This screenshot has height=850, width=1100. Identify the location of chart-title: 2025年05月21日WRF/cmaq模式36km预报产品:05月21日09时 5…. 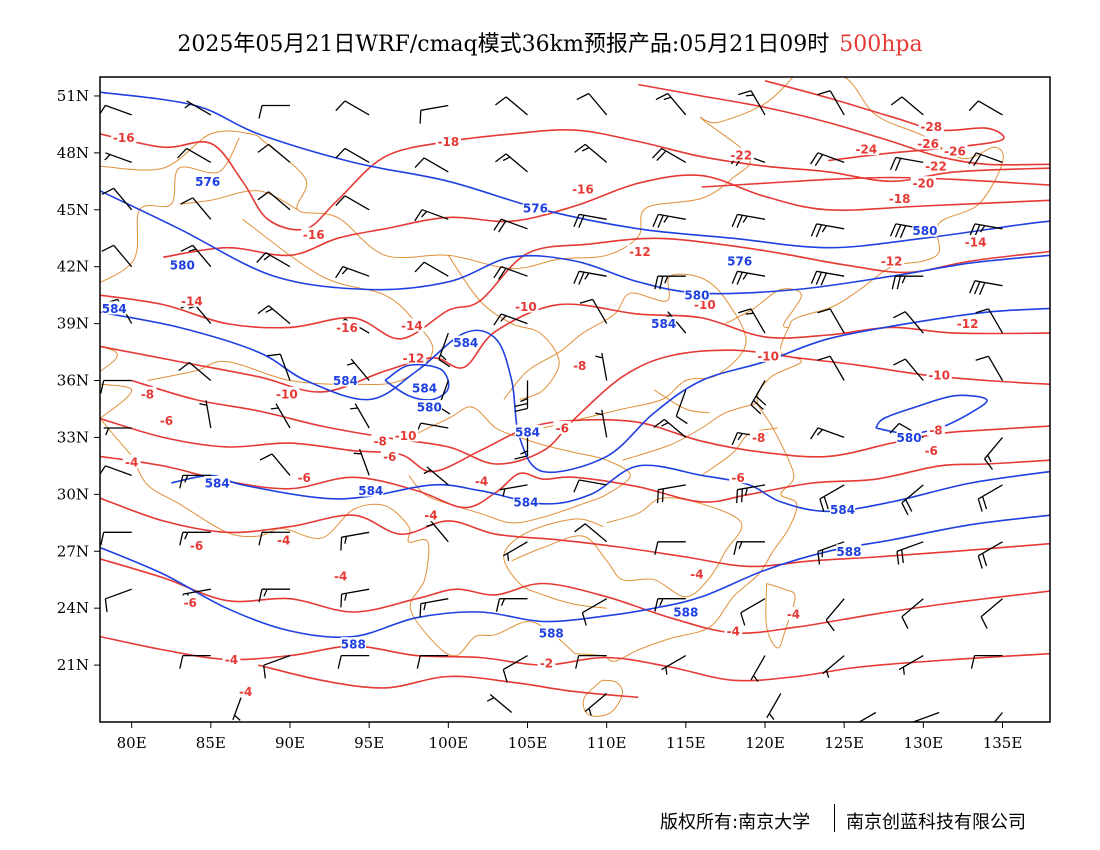
(550, 42).